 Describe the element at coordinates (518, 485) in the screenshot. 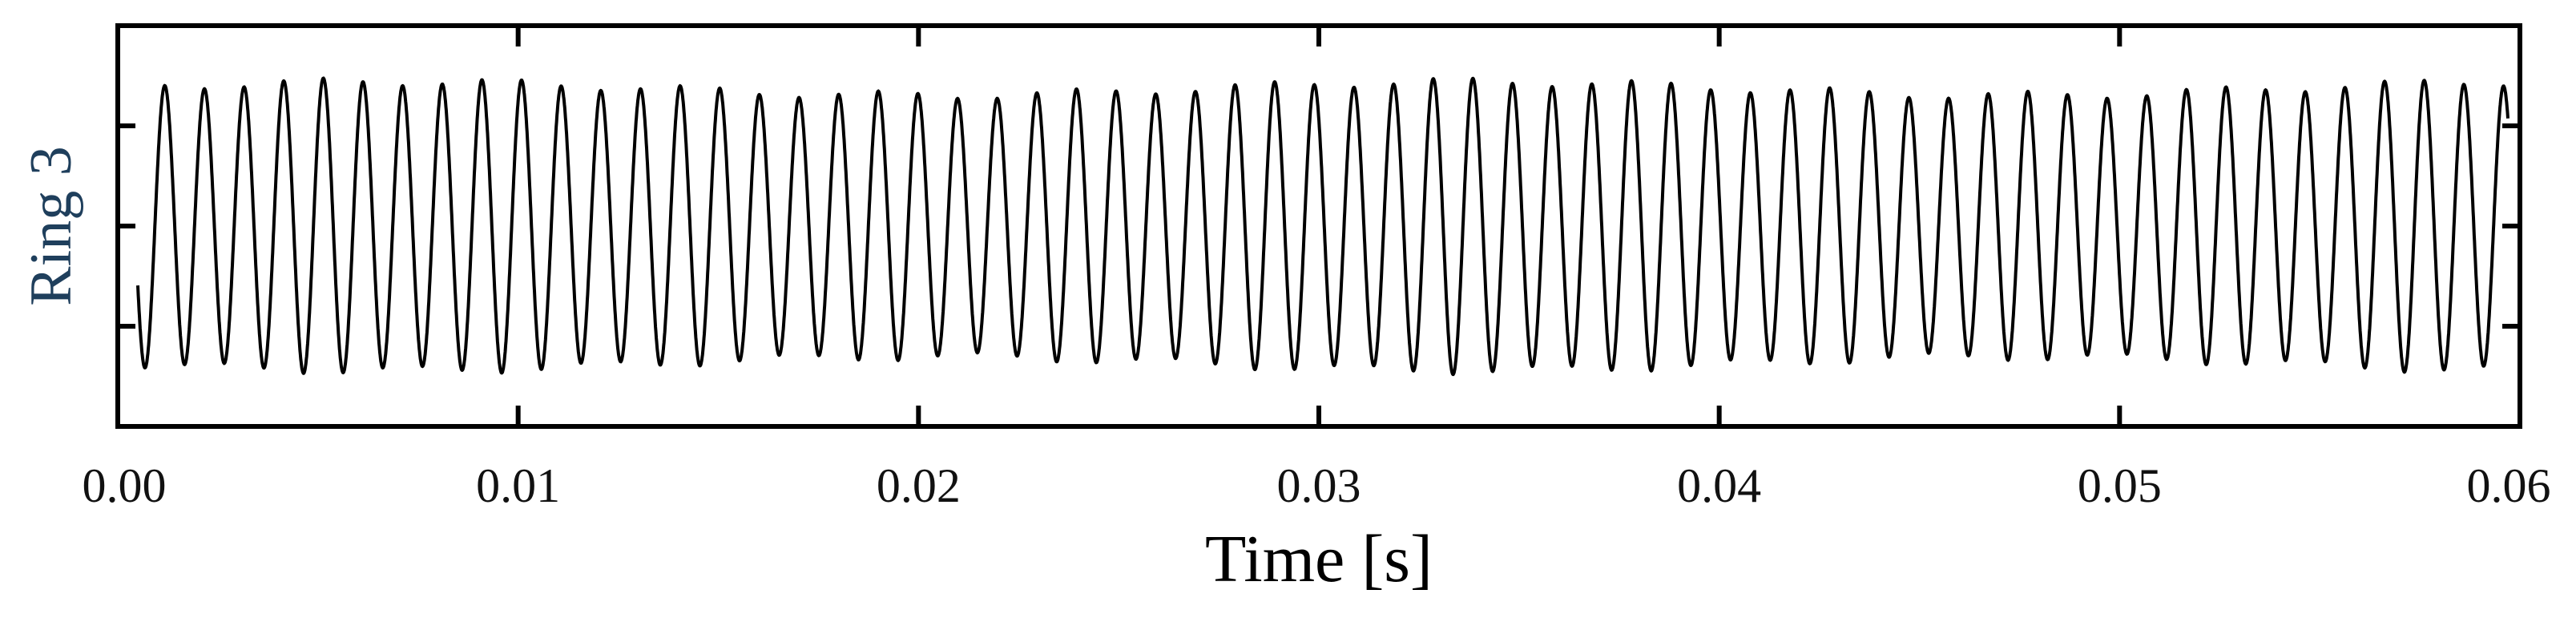

I see `x-tick-label: 0.01` at that location.